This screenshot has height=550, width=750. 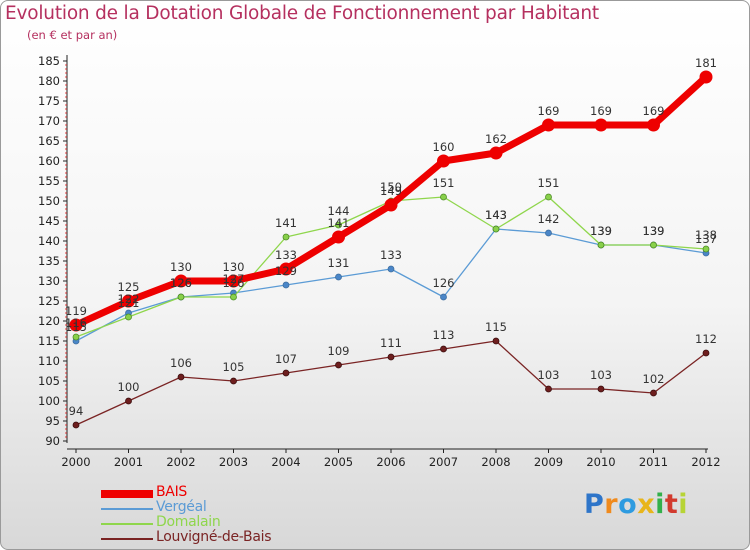 I want to click on legend-item: Louvigné-de-Bais, so click(x=201, y=538).